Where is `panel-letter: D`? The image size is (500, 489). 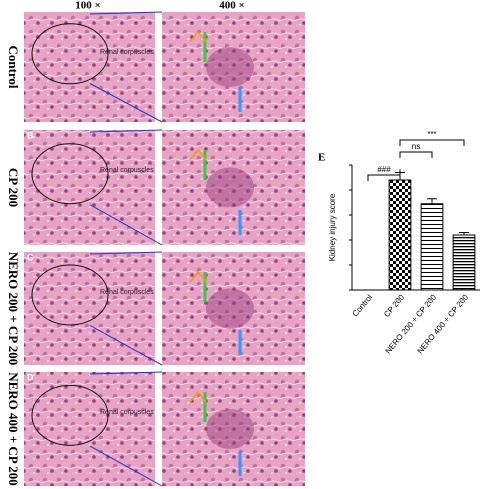 panel-letter: D is located at coordinates (30, 377).